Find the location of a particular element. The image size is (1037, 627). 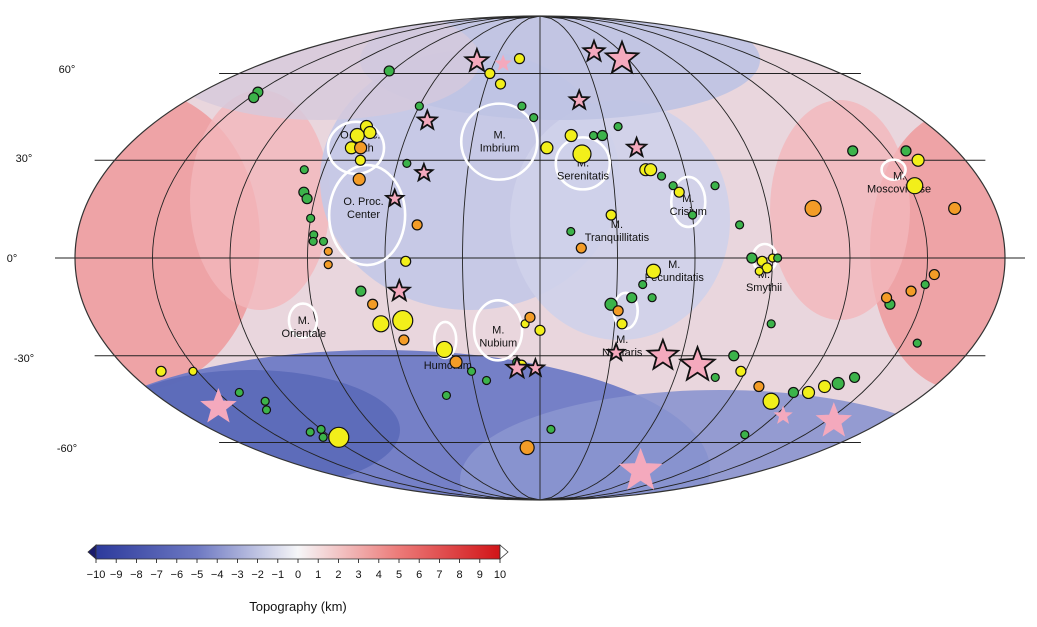

colorbar-tick-label: 0 is located at coordinates (298, 575).